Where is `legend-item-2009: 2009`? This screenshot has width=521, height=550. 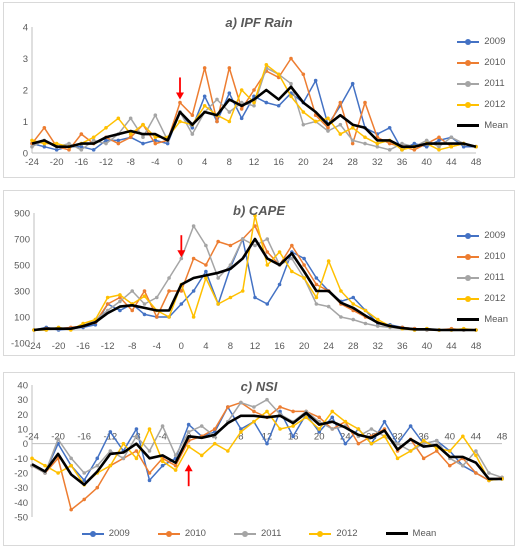 legend-item-2009: 2009 is located at coordinates (105, 533).